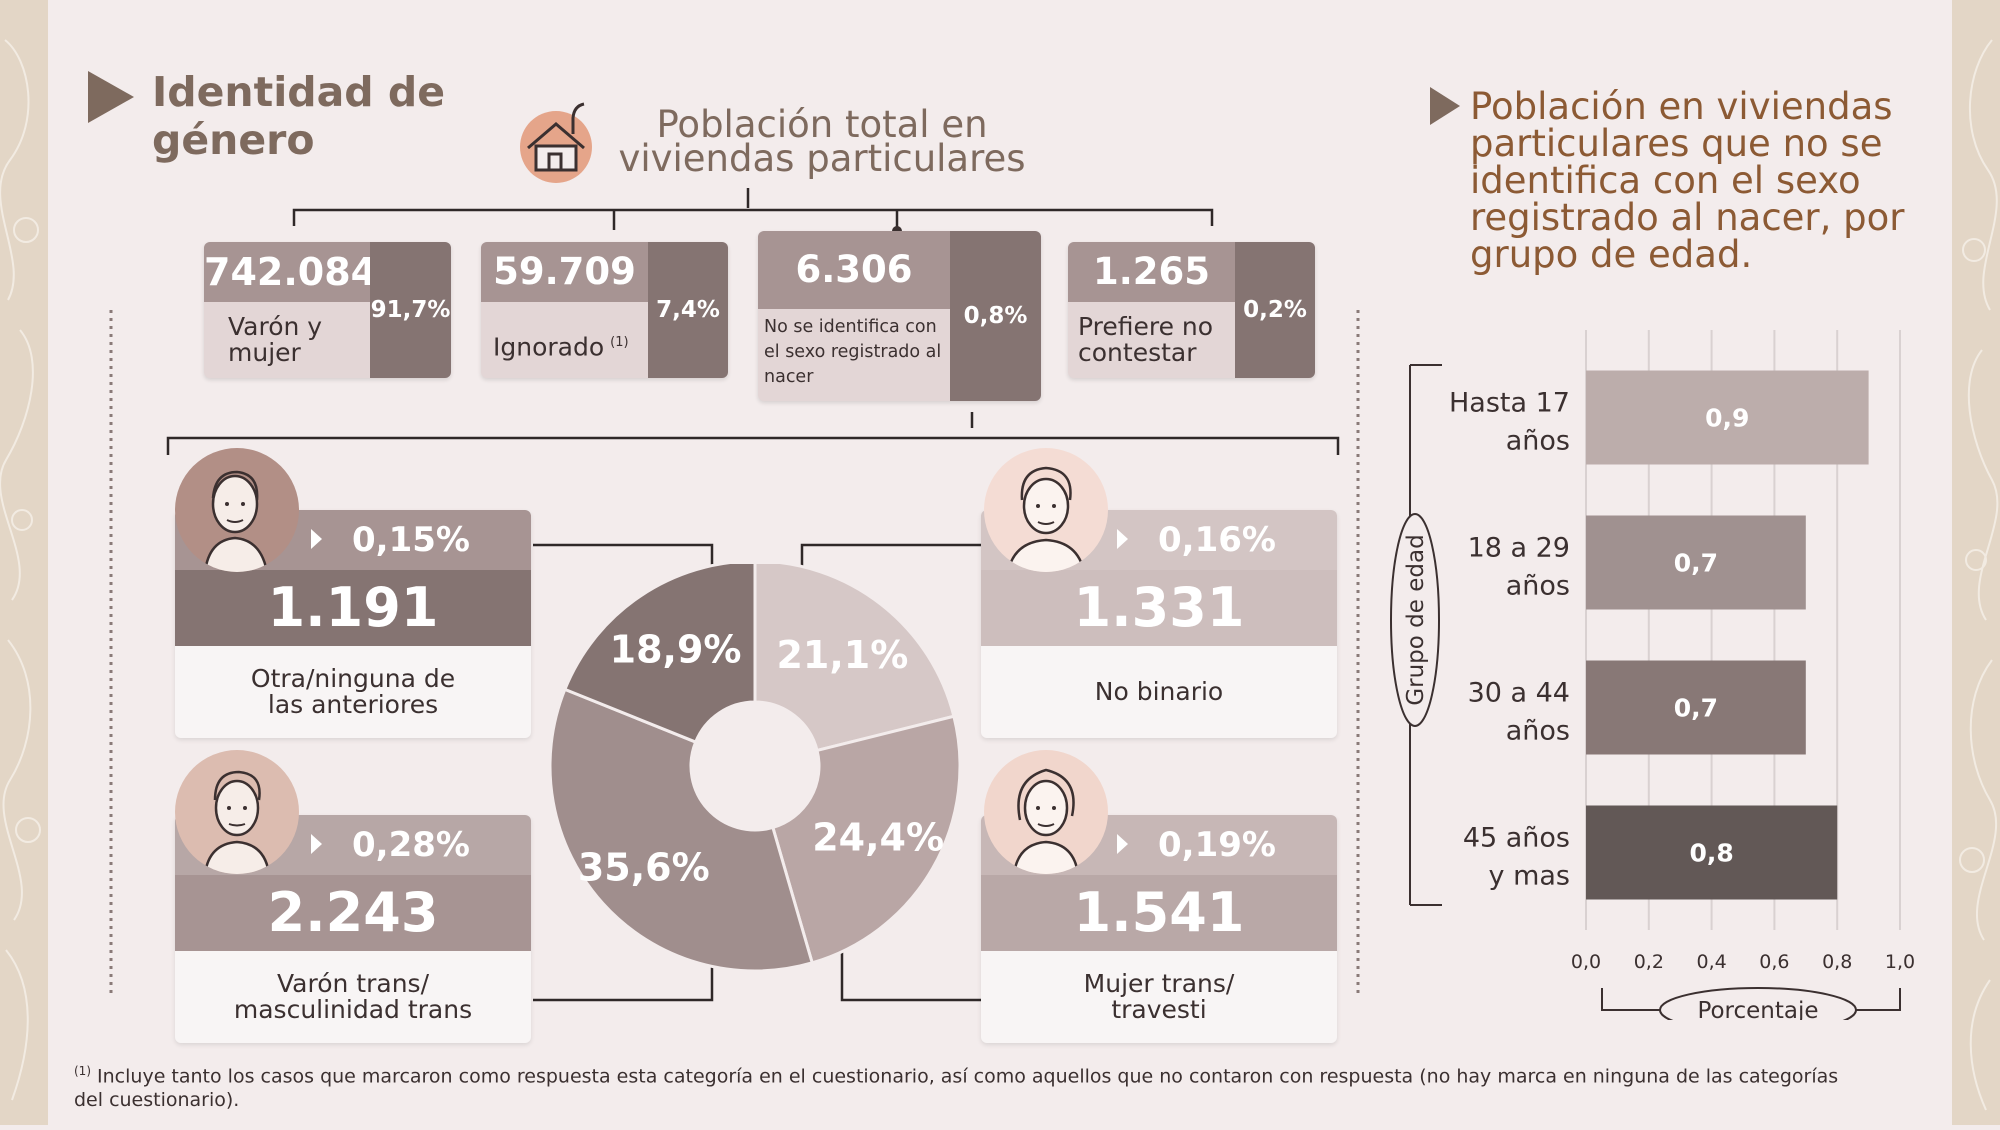  Describe the element at coordinates (1227, 845) in the screenshot. I see `card-percent: 0,19%` at that location.